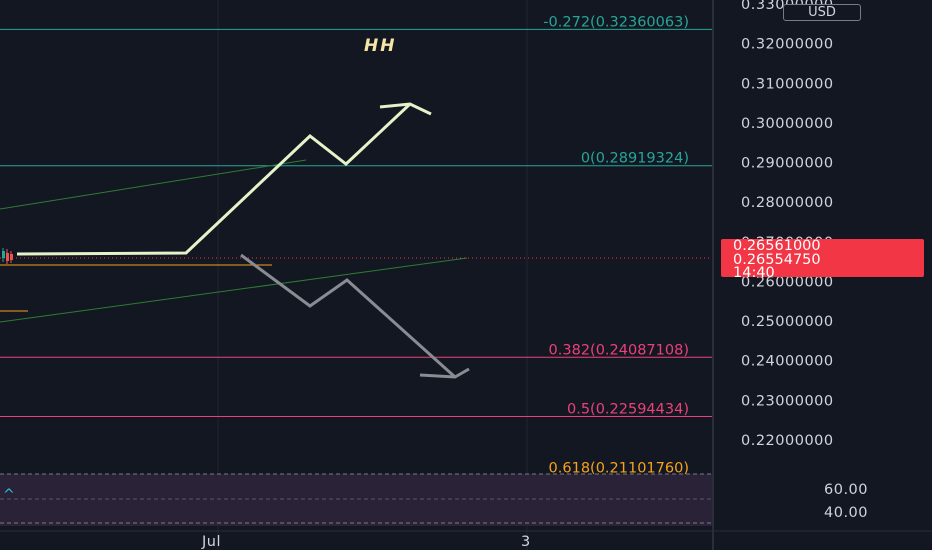 This screenshot has height=550, width=932. What do you see at coordinates (234, 290) in the screenshot?
I see `trendline-lower` at bounding box center [234, 290].